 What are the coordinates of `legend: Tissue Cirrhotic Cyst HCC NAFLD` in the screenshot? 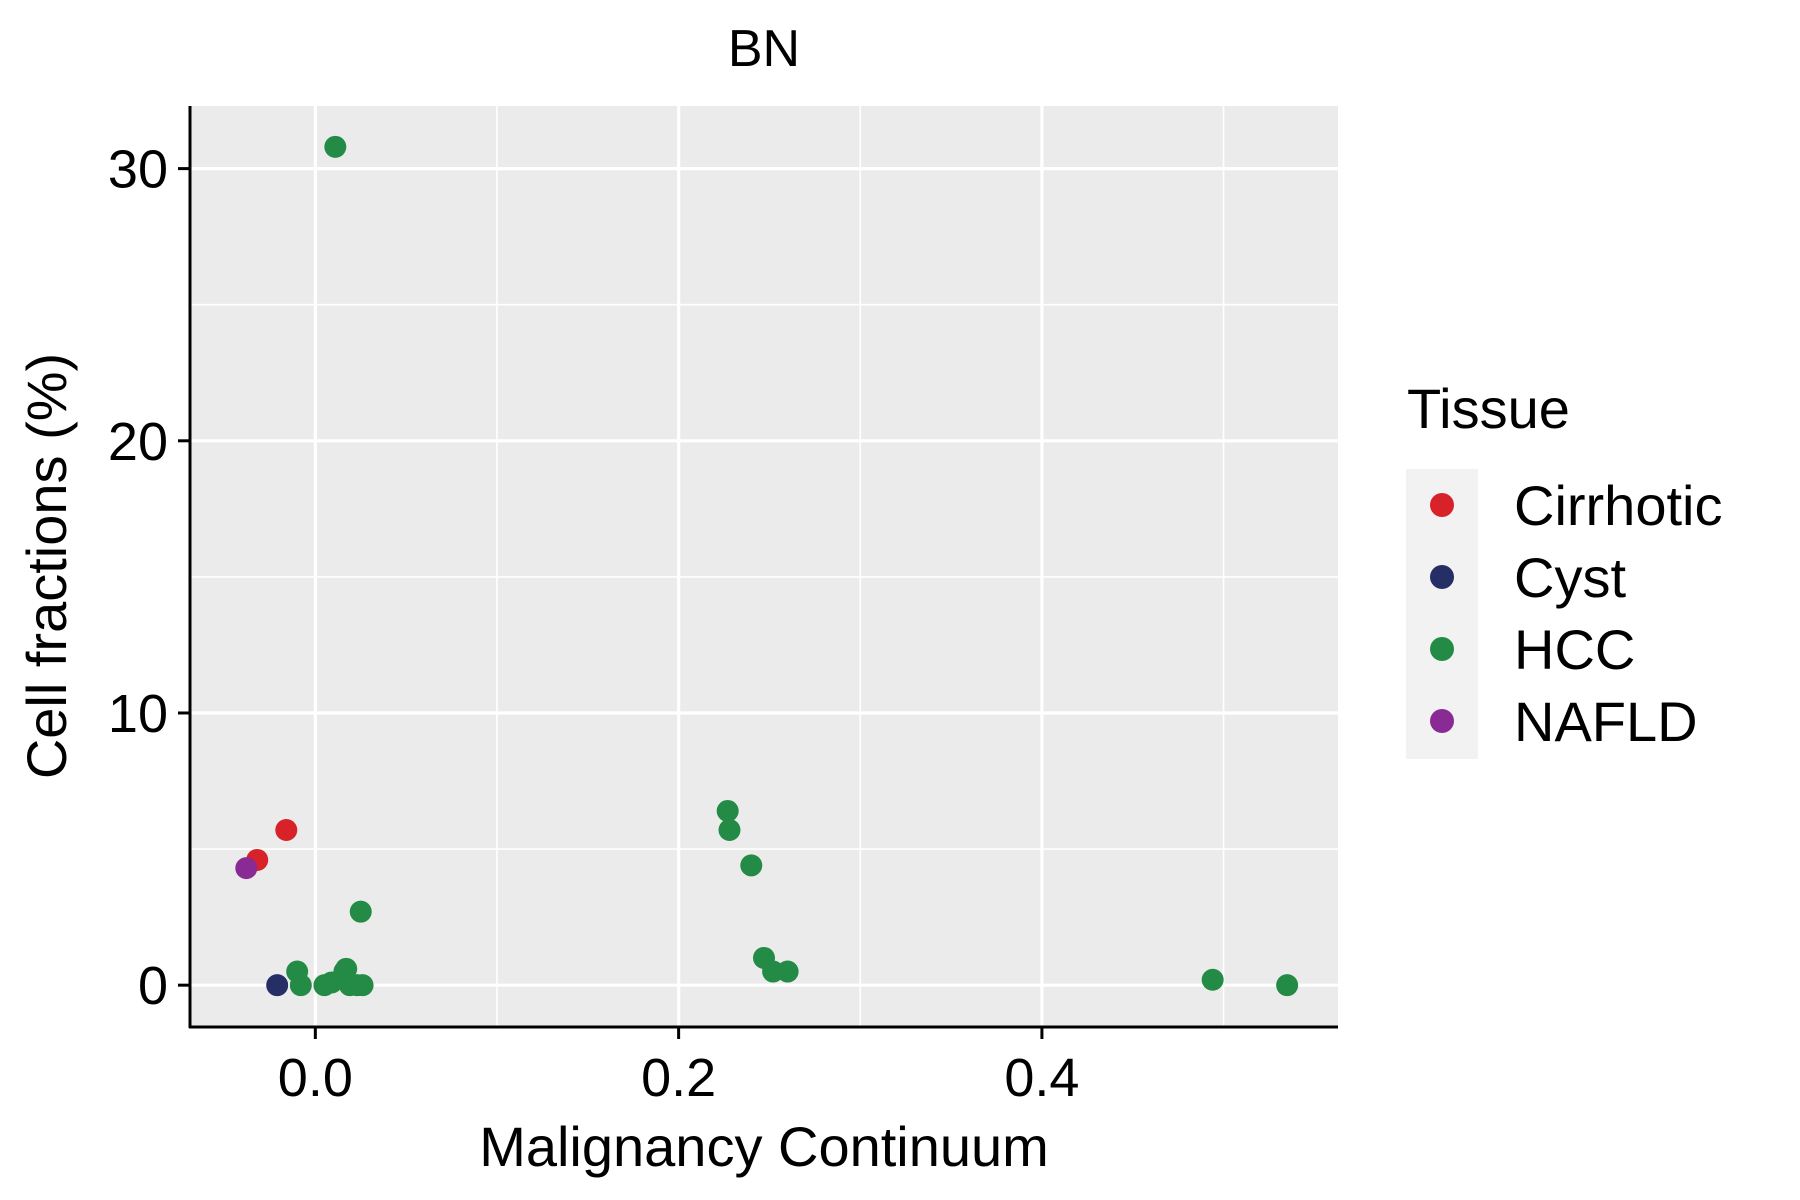 It's located at (1564, 568).